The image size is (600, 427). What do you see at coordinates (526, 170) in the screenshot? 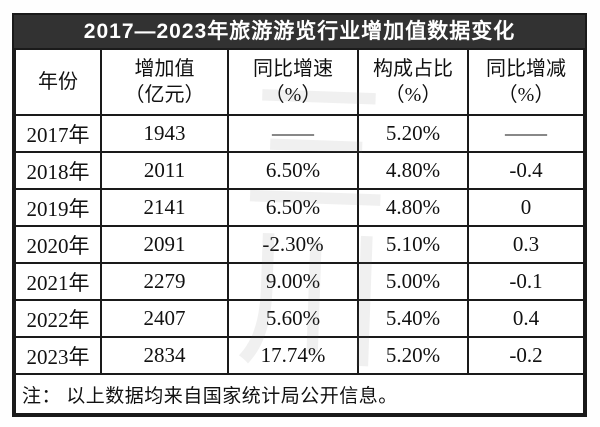
I see `yoy-change-cell: -0.4` at bounding box center [526, 170].